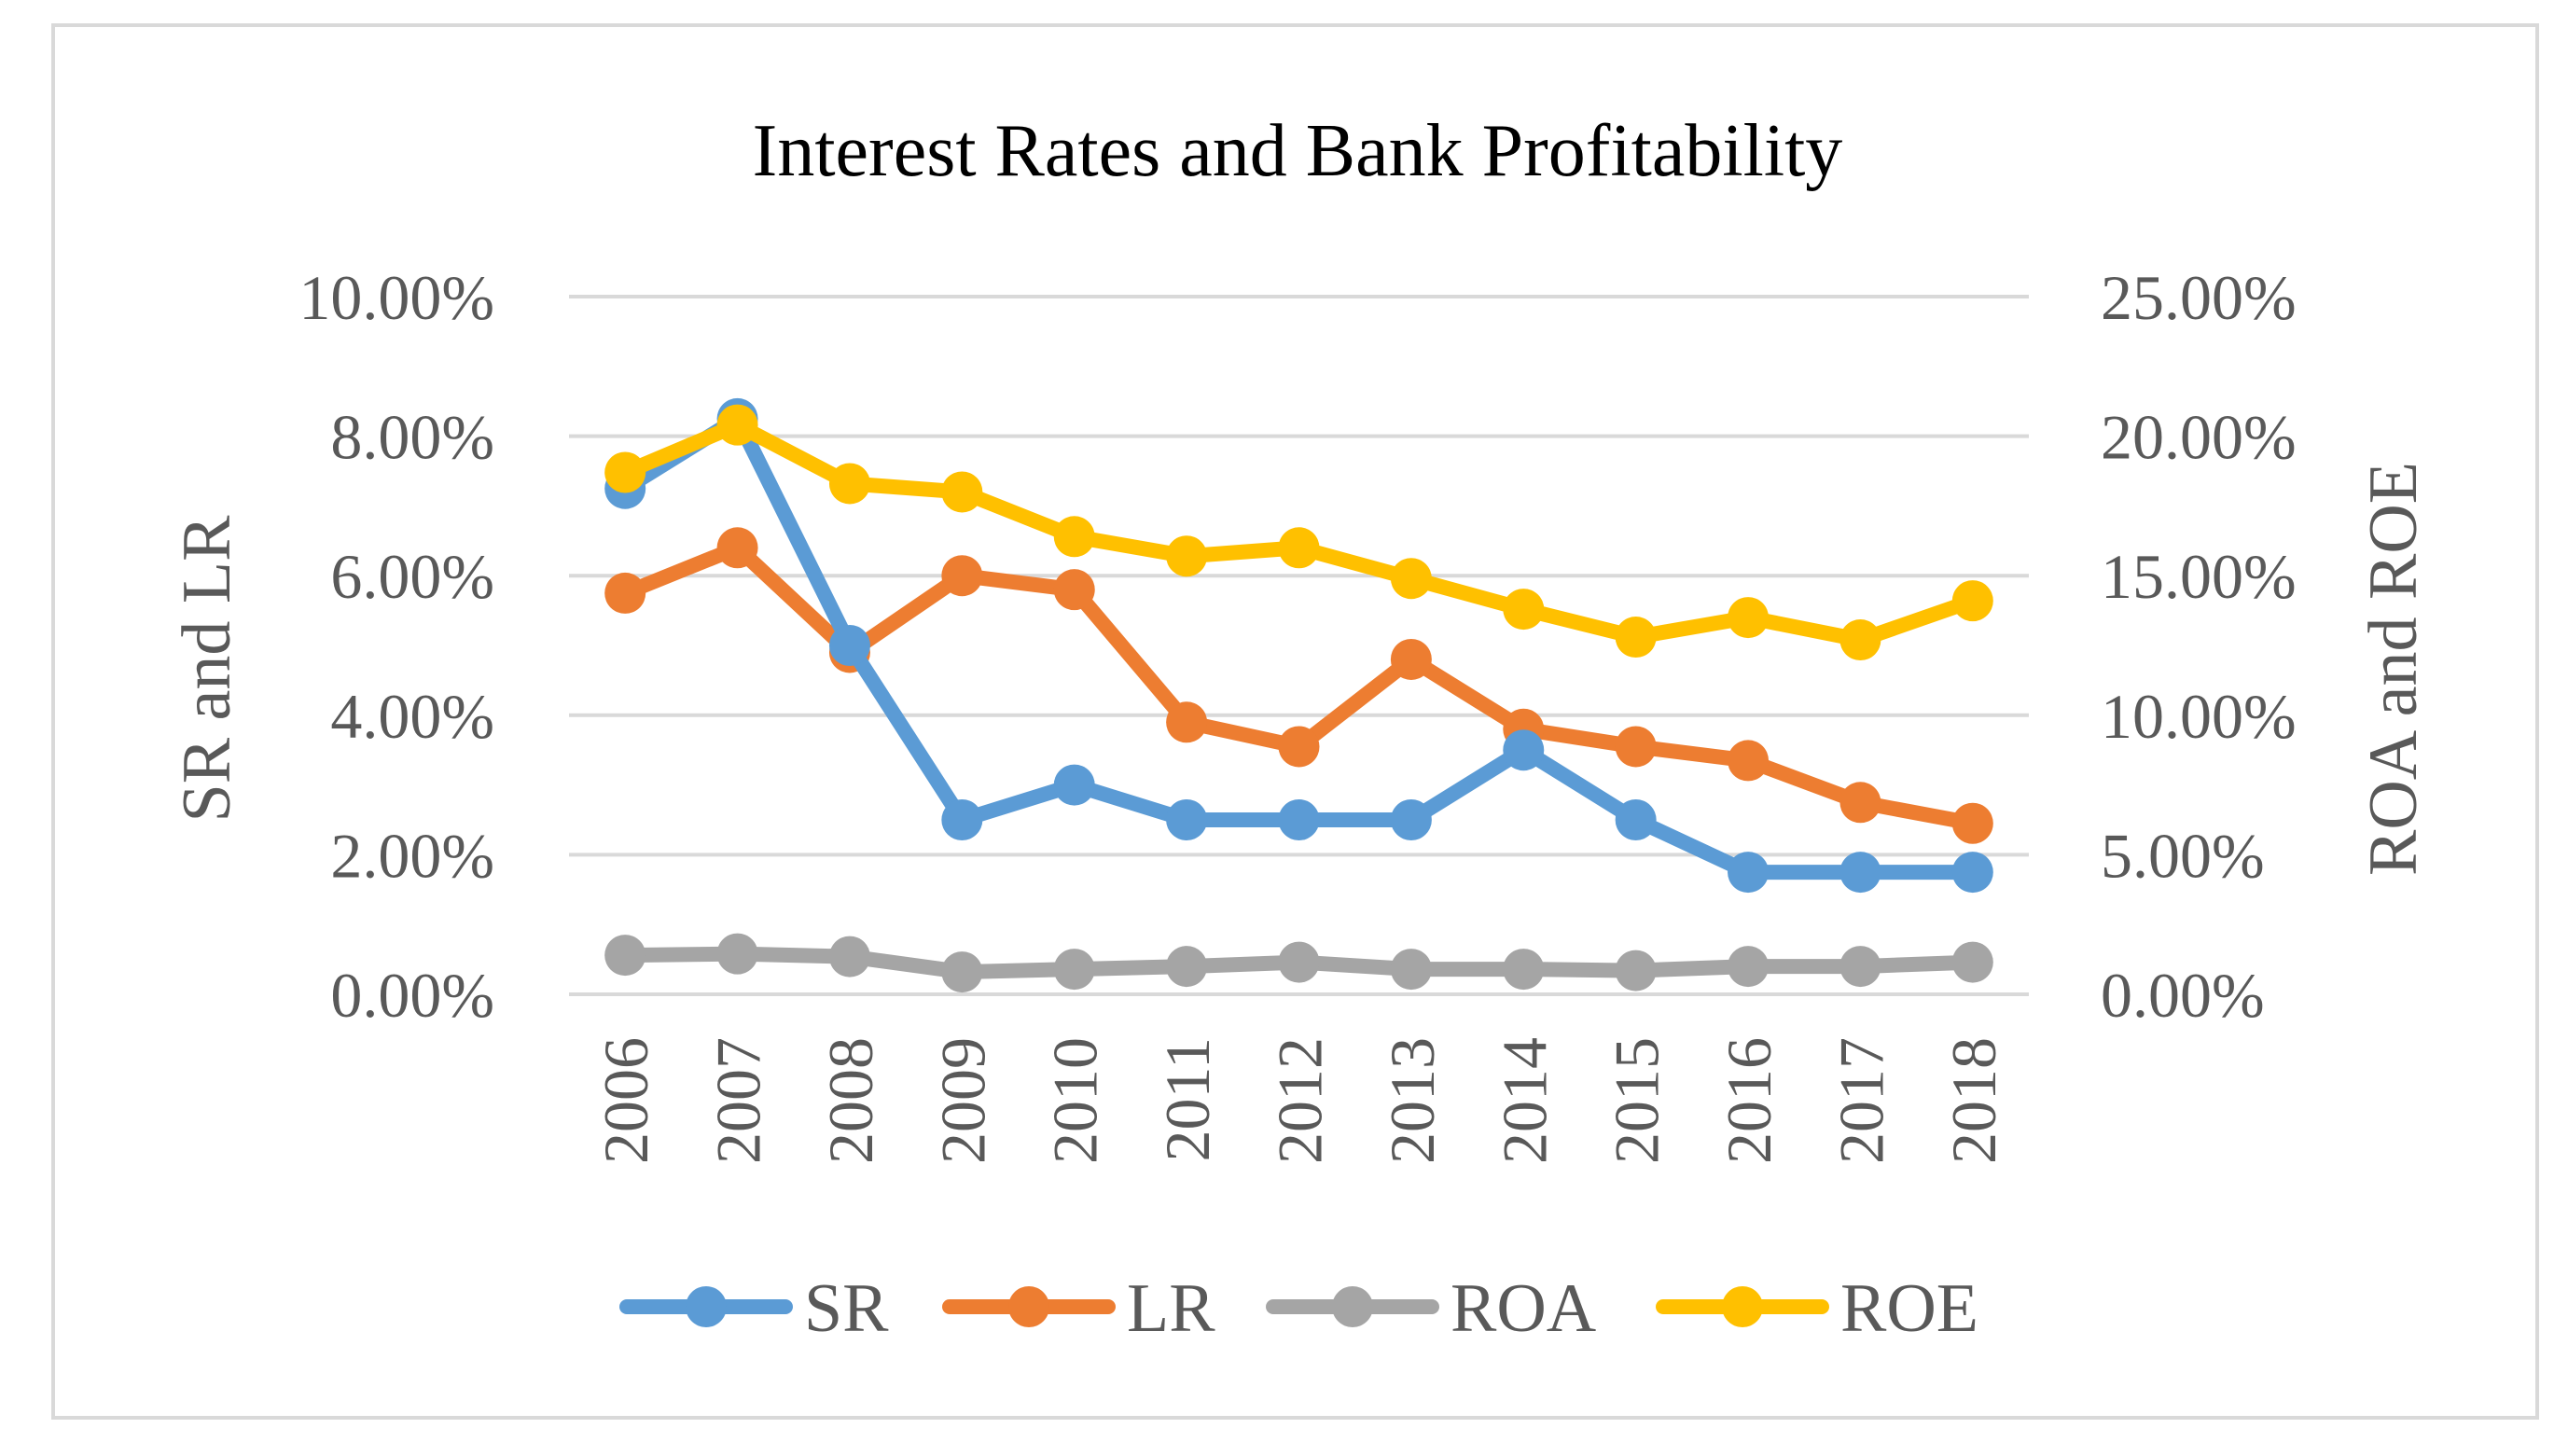 Image resolution: width=2568 pixels, height=1456 pixels. What do you see at coordinates (851, 1100) in the screenshot?
I see `x-tick-label: 2008` at bounding box center [851, 1100].